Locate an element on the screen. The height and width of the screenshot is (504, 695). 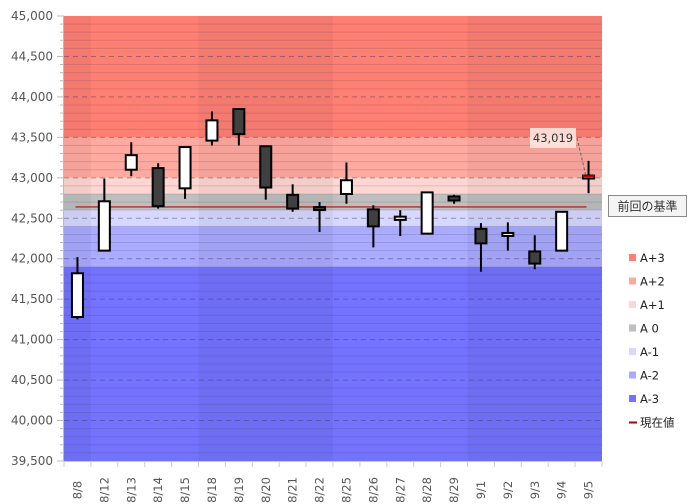
band-aminus1 is located at coordinates (333, 218).